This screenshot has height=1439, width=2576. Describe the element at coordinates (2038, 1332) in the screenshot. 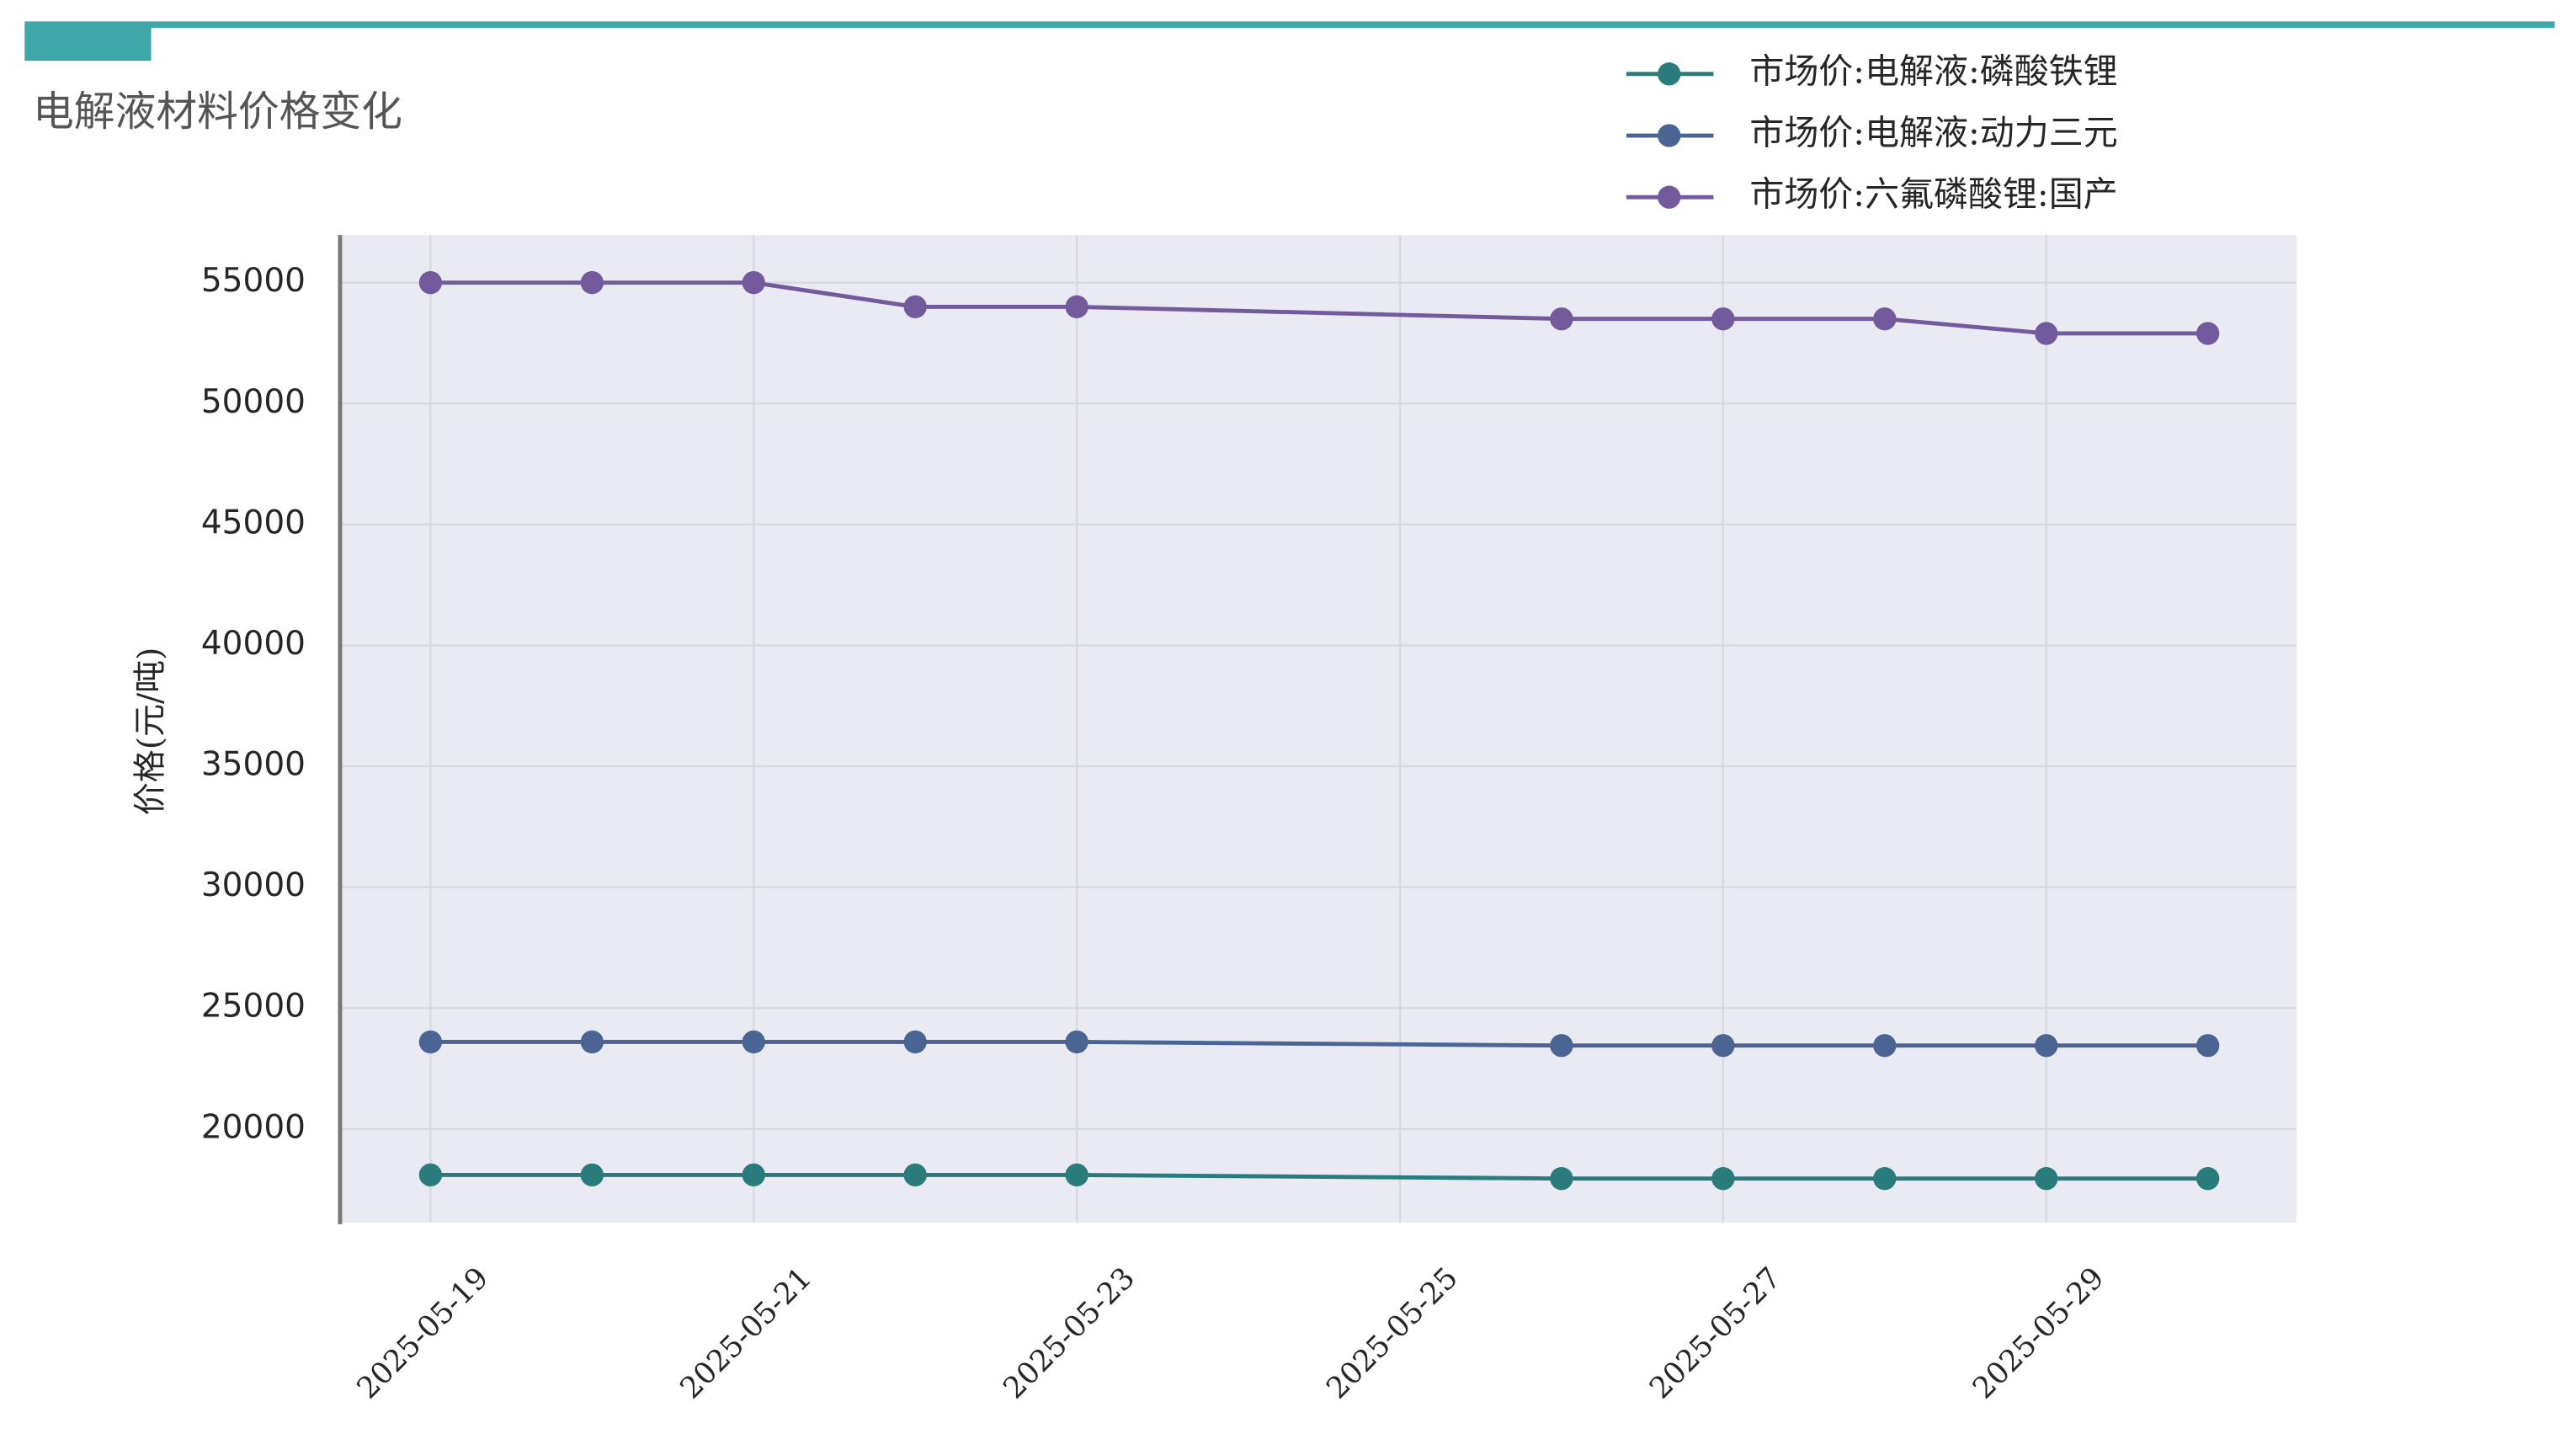

I see `x-tick-label: 2025-05-29` at that location.